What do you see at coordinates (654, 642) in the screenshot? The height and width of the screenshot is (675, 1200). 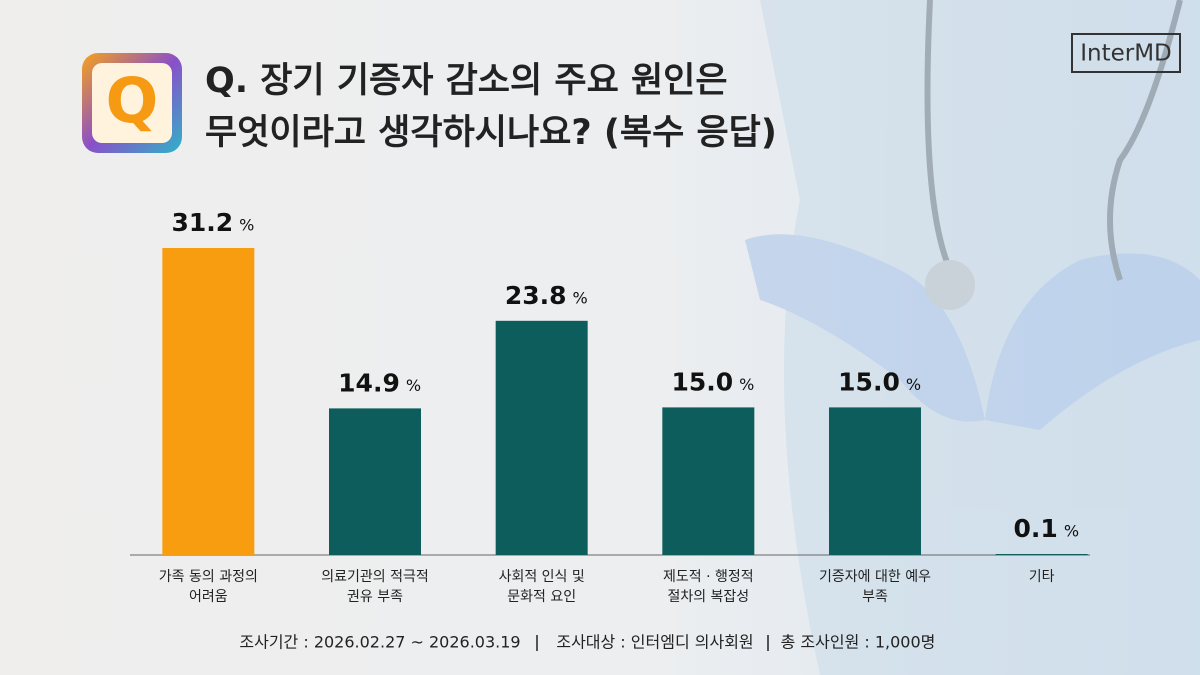 I see `footer-text: 조사대상 : 인터엠디 의사회원` at bounding box center [654, 642].